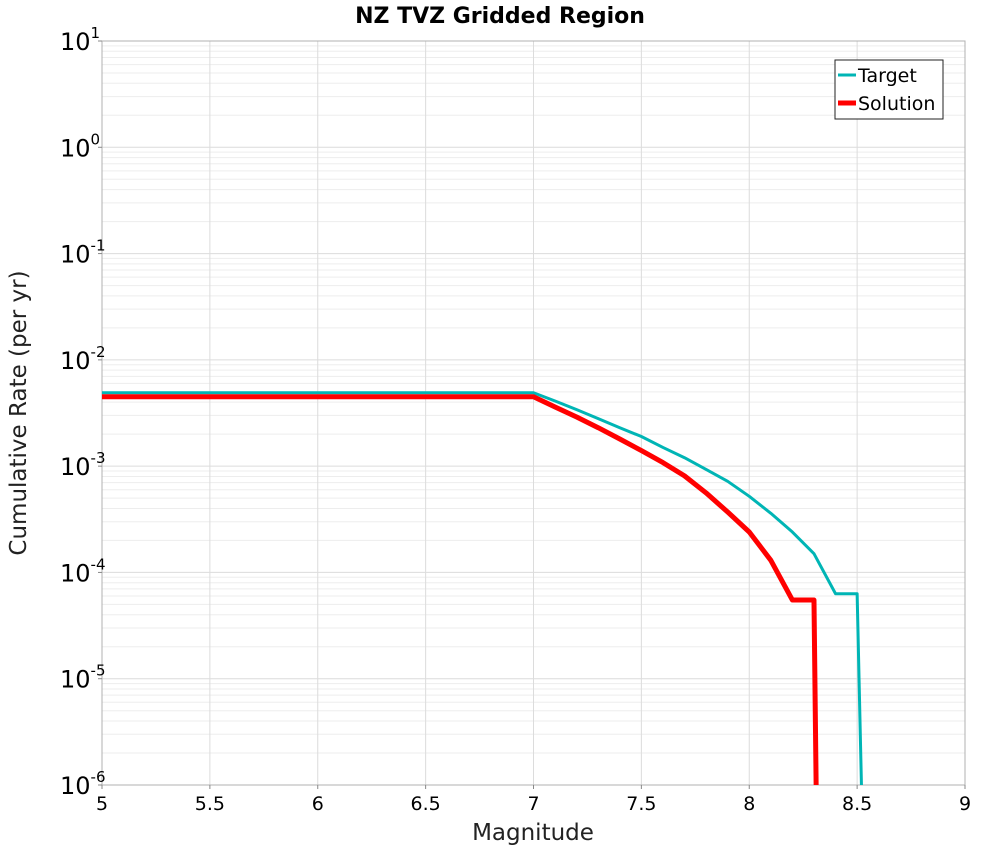 This screenshot has height=850, width=1000. I want to click on x-tick-label: 6, so click(318, 804).